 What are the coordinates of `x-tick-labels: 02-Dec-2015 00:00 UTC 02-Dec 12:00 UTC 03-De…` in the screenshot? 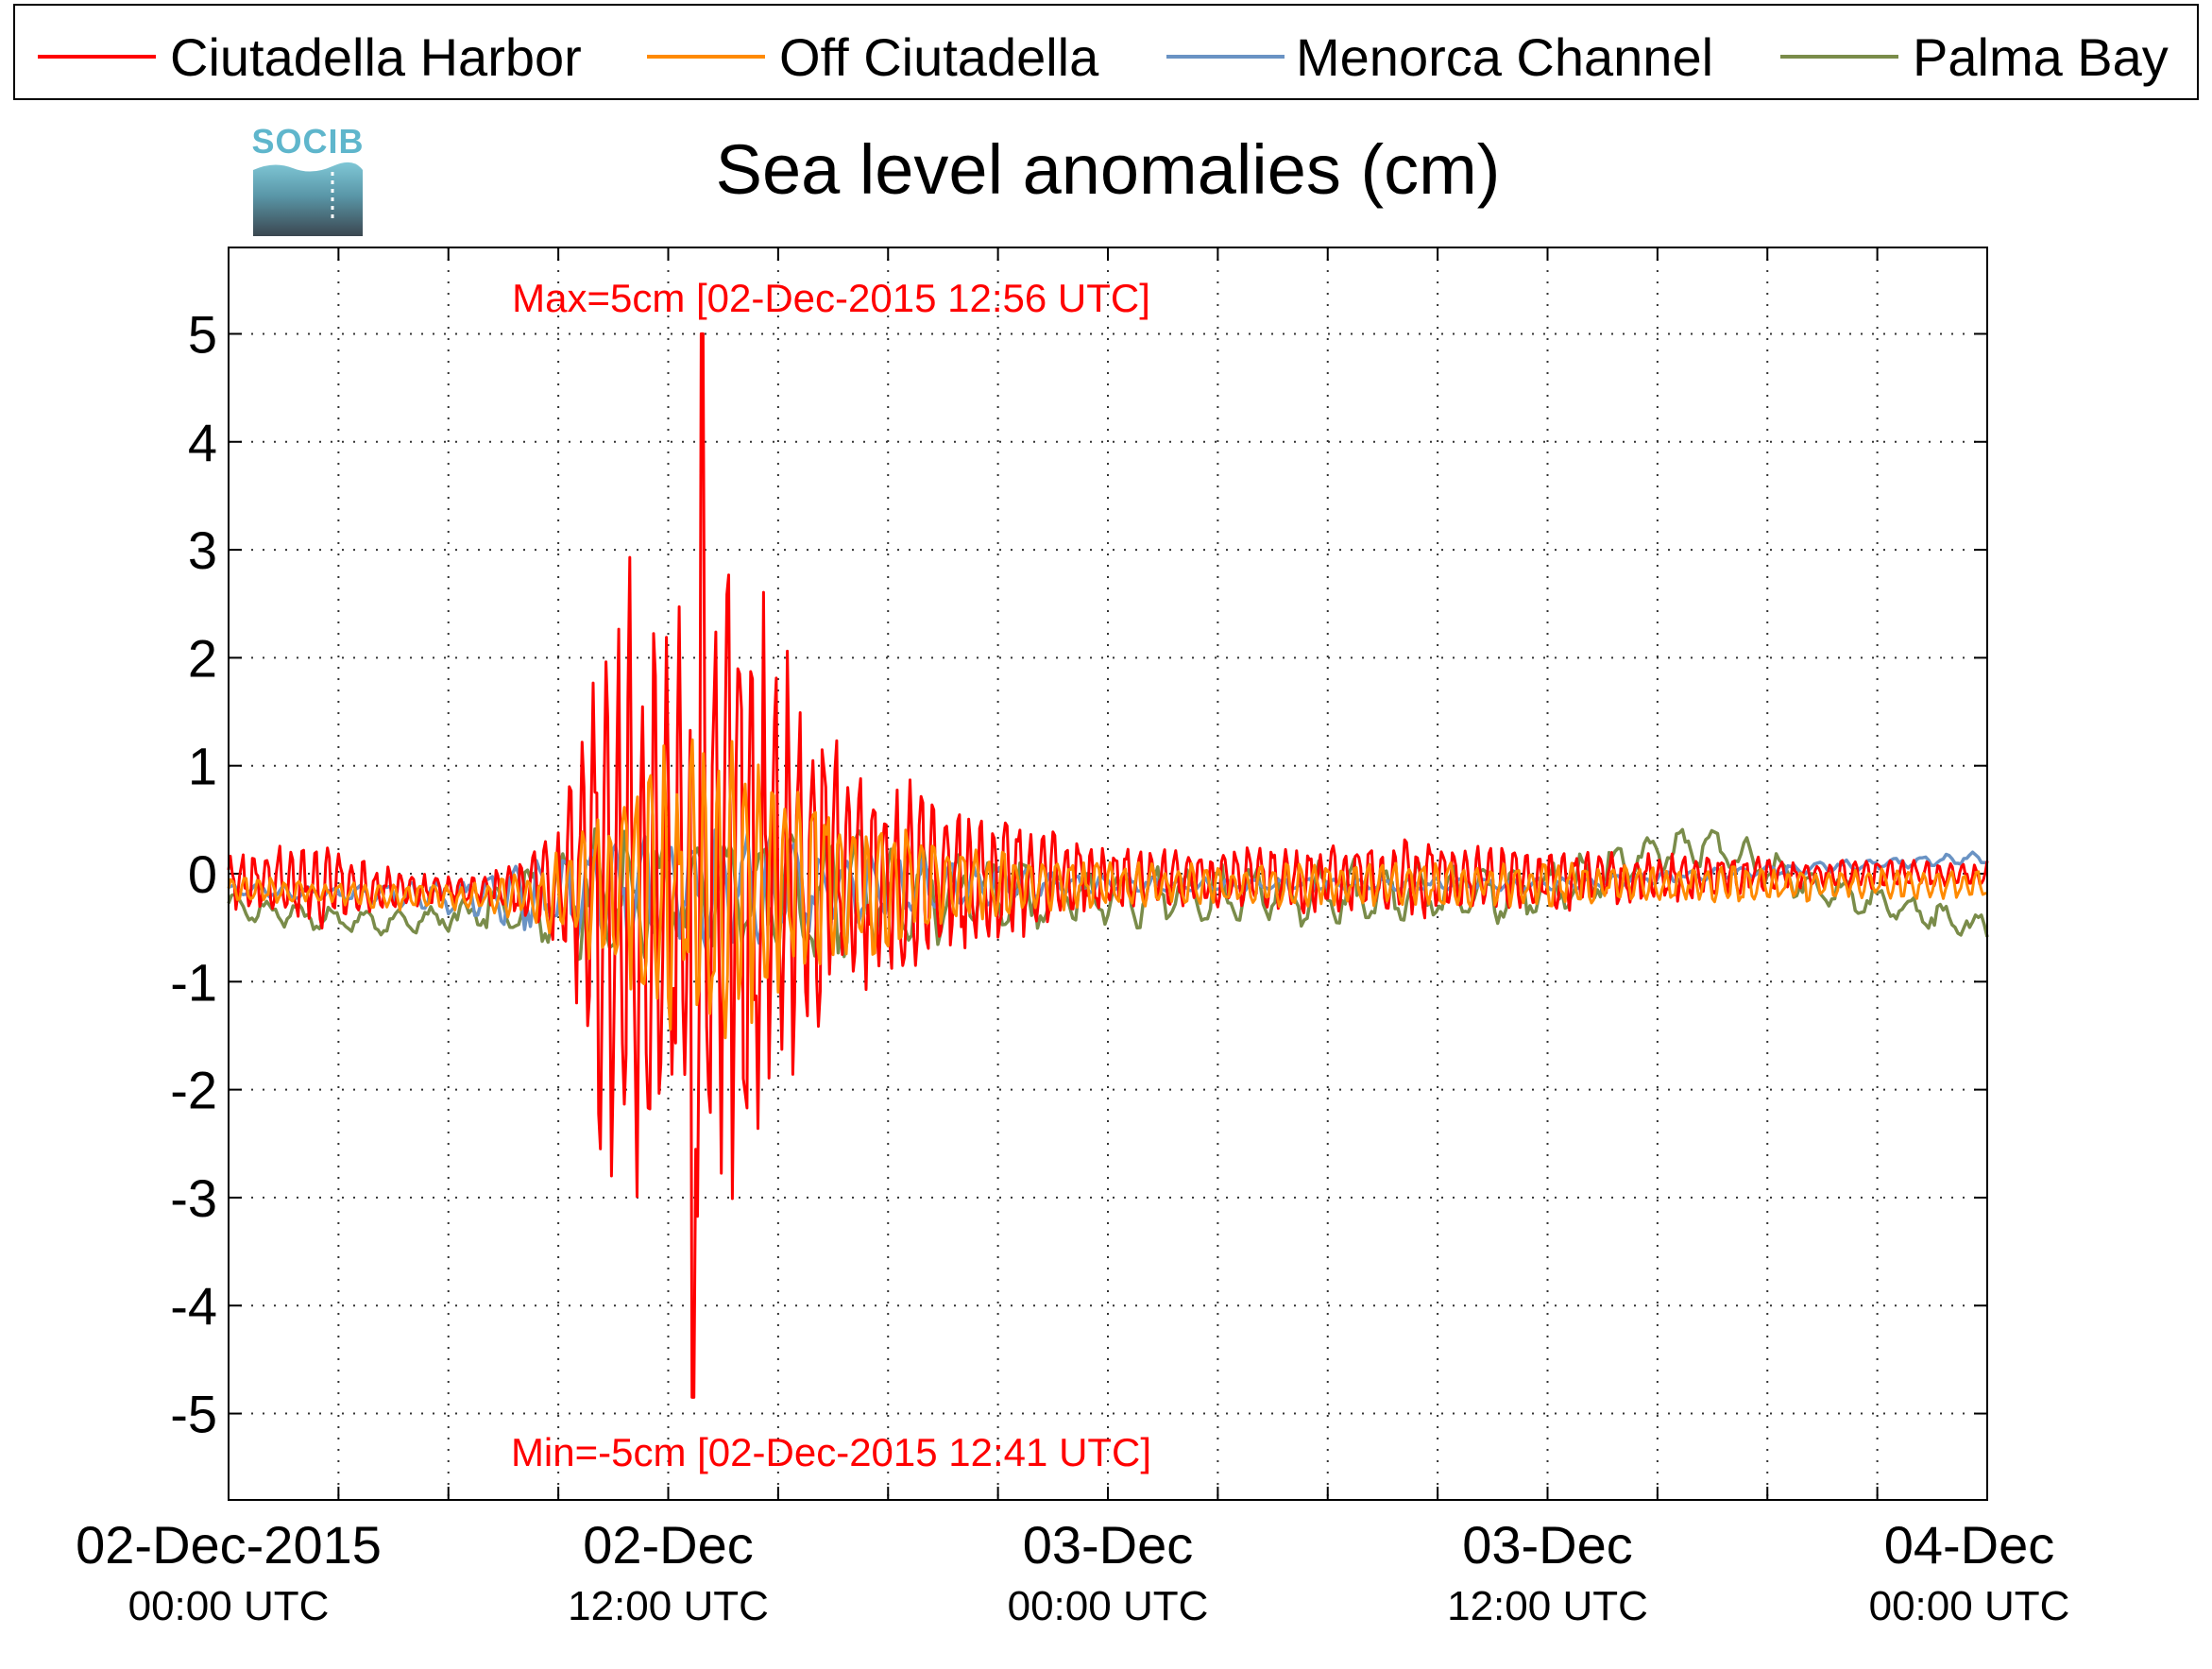 It's located at (1072, 1572).